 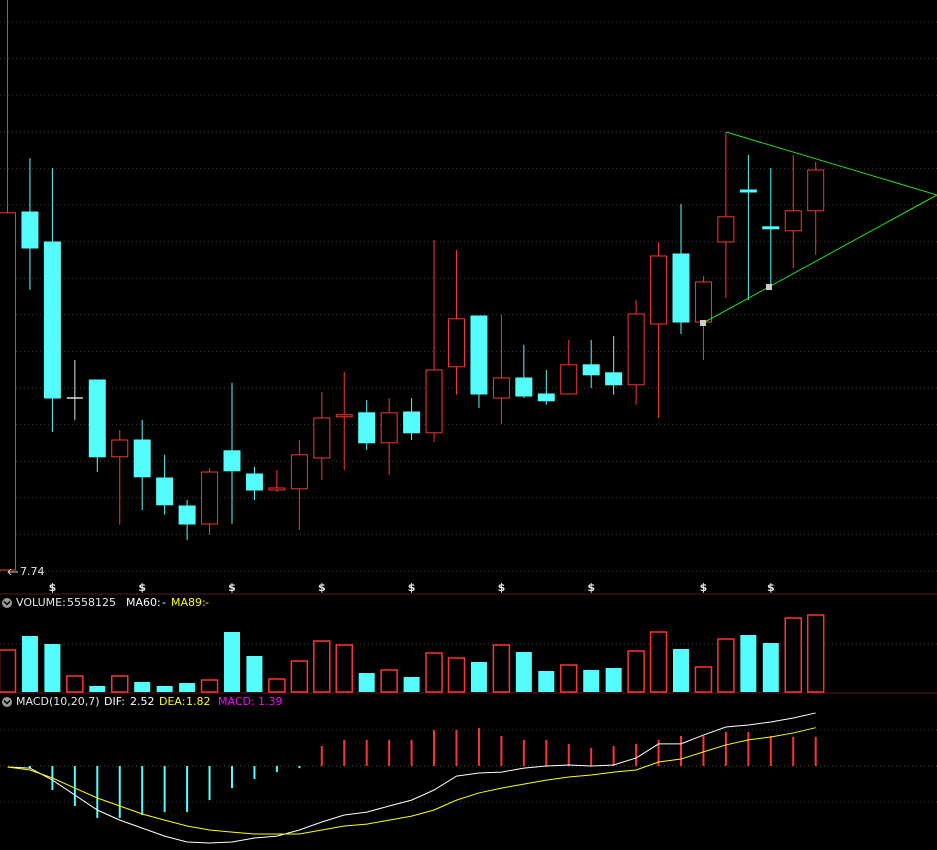 I want to click on chevron, so click(x=7, y=603).